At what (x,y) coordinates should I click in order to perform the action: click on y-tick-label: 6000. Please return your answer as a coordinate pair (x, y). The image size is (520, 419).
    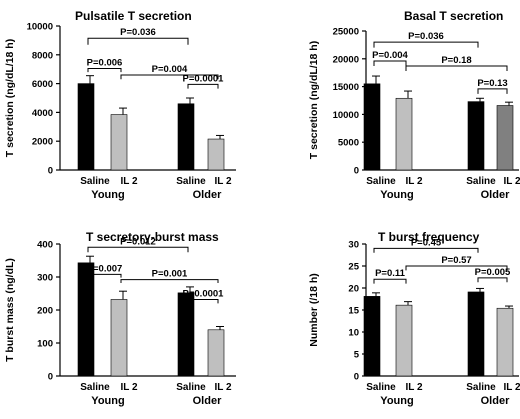
    Looking at the image, I should click on (42, 84).